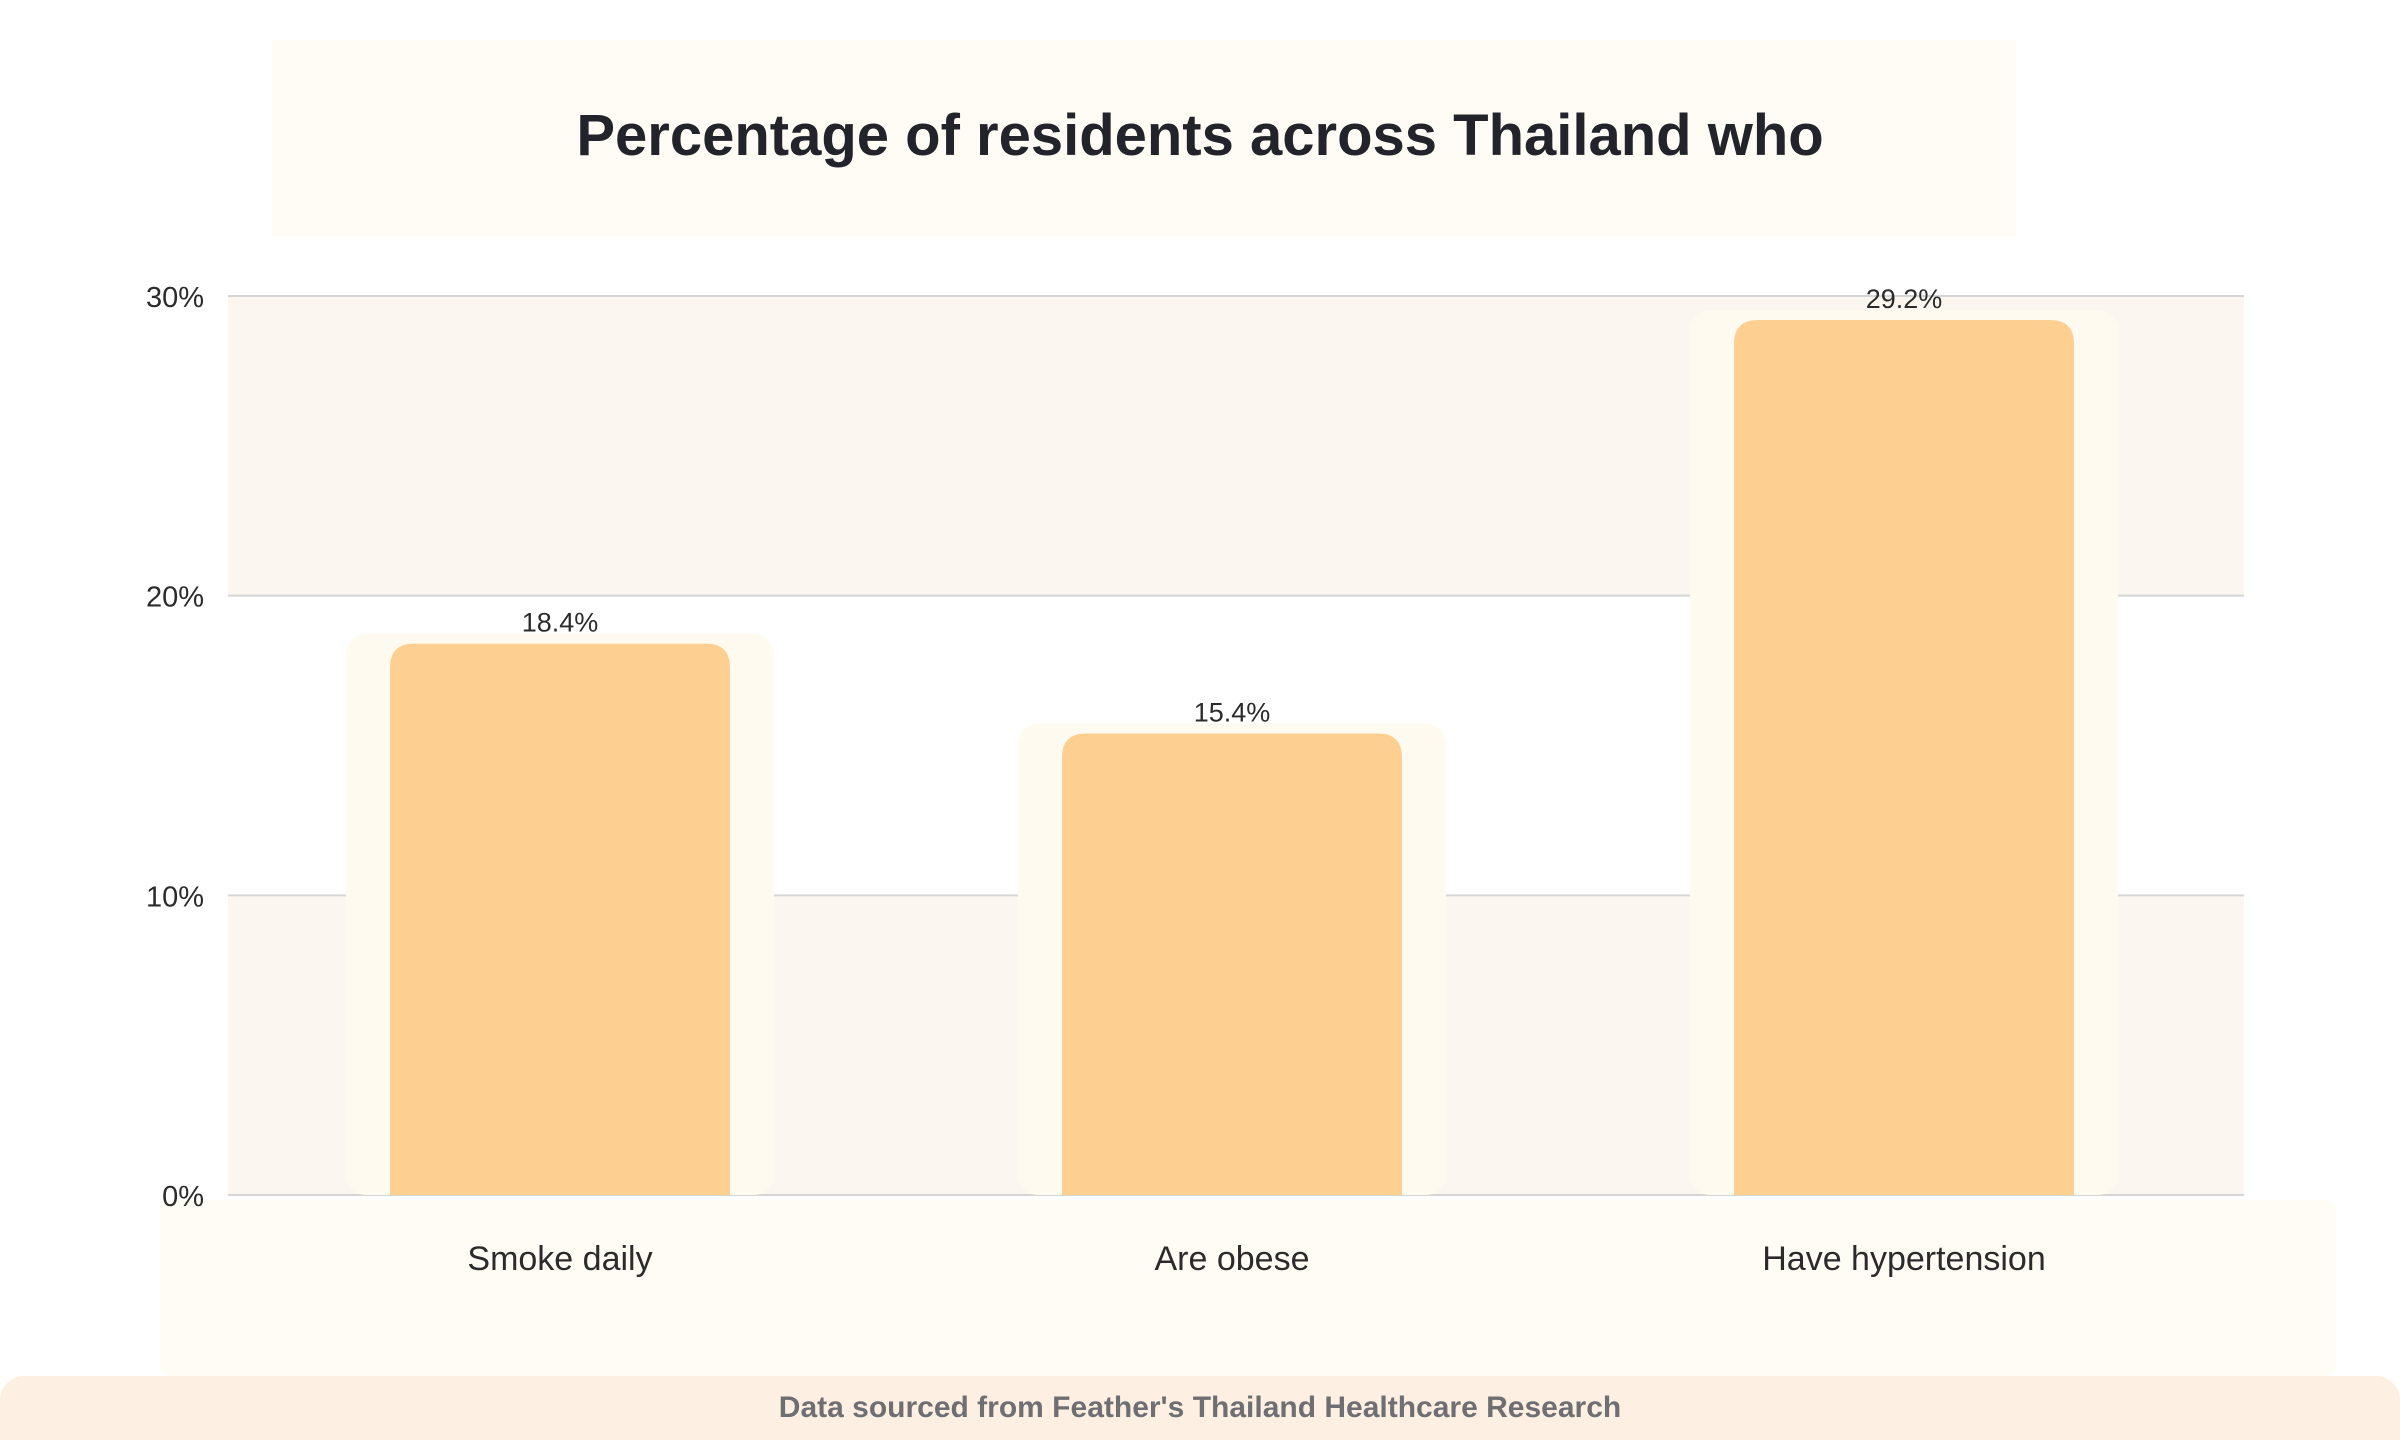  I want to click on x-category-label: Are obese, so click(1232, 1259).